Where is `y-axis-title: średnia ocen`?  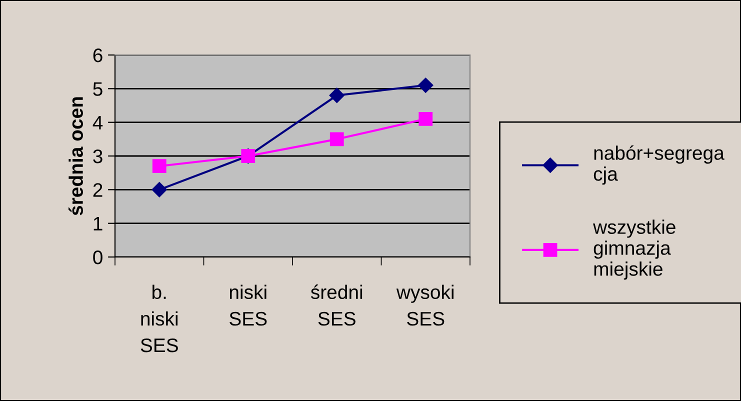 y-axis-title: średnia ocen is located at coordinates (75, 156).